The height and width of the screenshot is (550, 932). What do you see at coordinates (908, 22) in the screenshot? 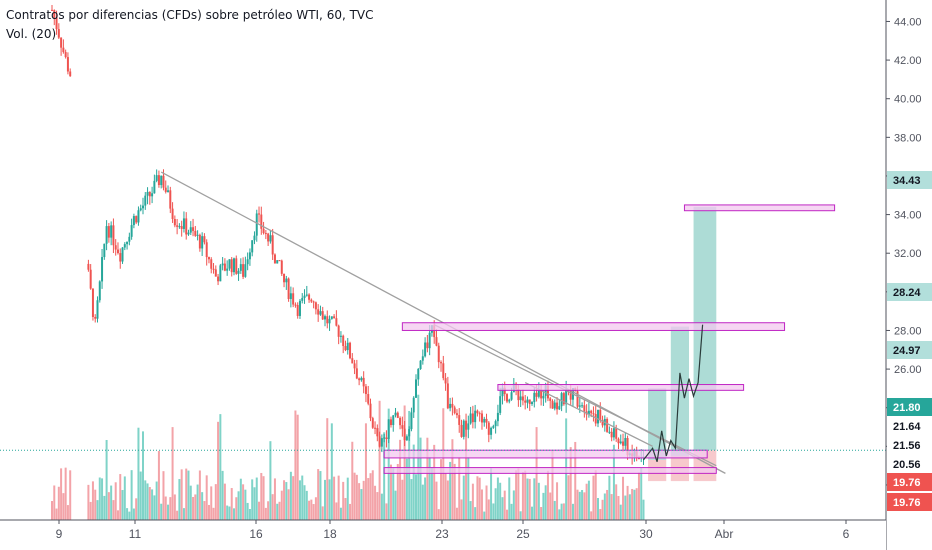
I see `price-tick-label: 44.00` at bounding box center [908, 22].